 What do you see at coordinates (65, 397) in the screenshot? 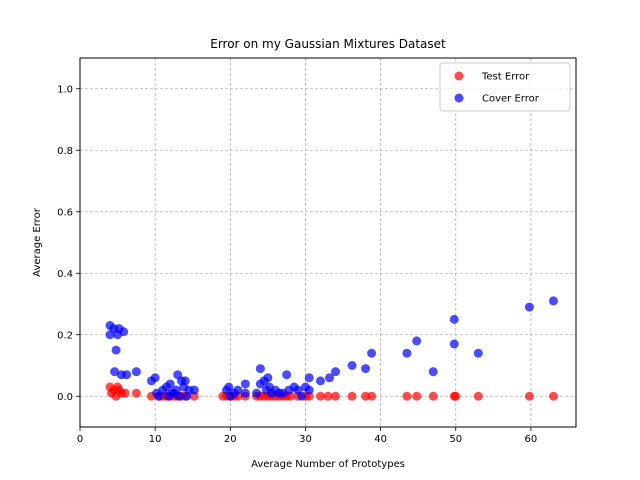
I see `y-tick-label: 0.0` at bounding box center [65, 397].